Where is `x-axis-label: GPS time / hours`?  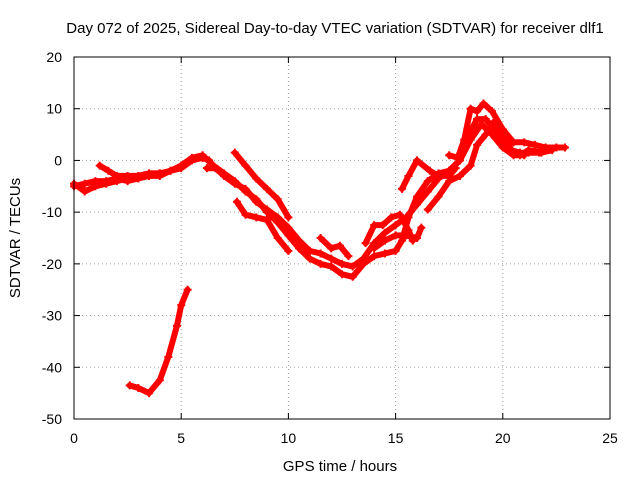 x-axis-label: GPS time / hours is located at coordinates (340, 466).